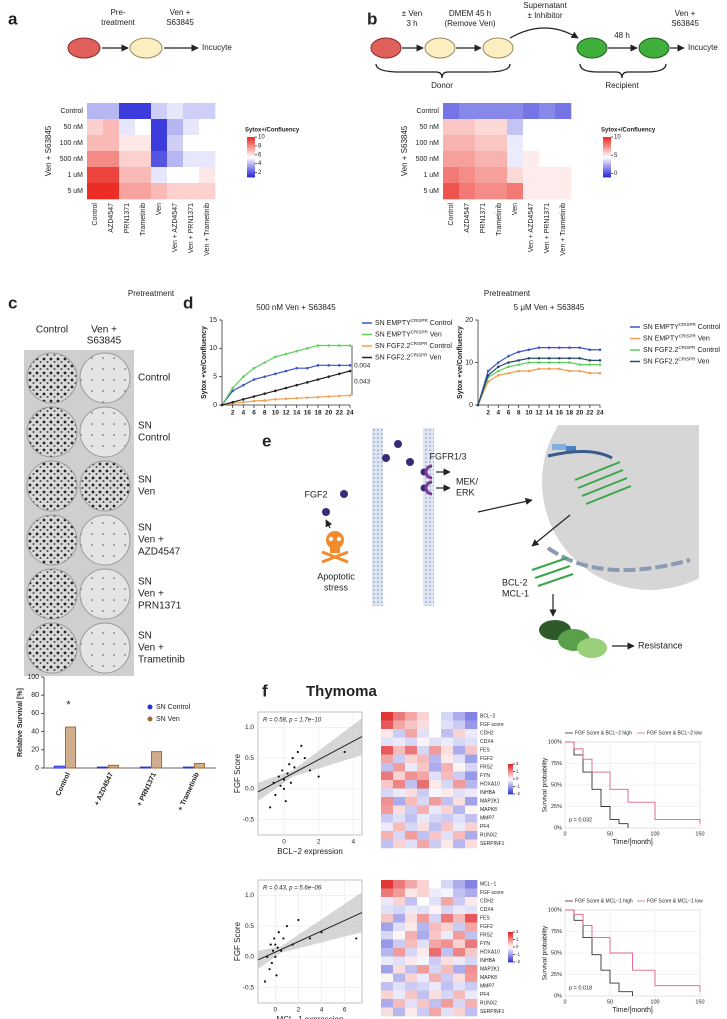 The height and width of the screenshot is (1019, 727). I want to click on x-tick-label: 150, so click(699, 834).